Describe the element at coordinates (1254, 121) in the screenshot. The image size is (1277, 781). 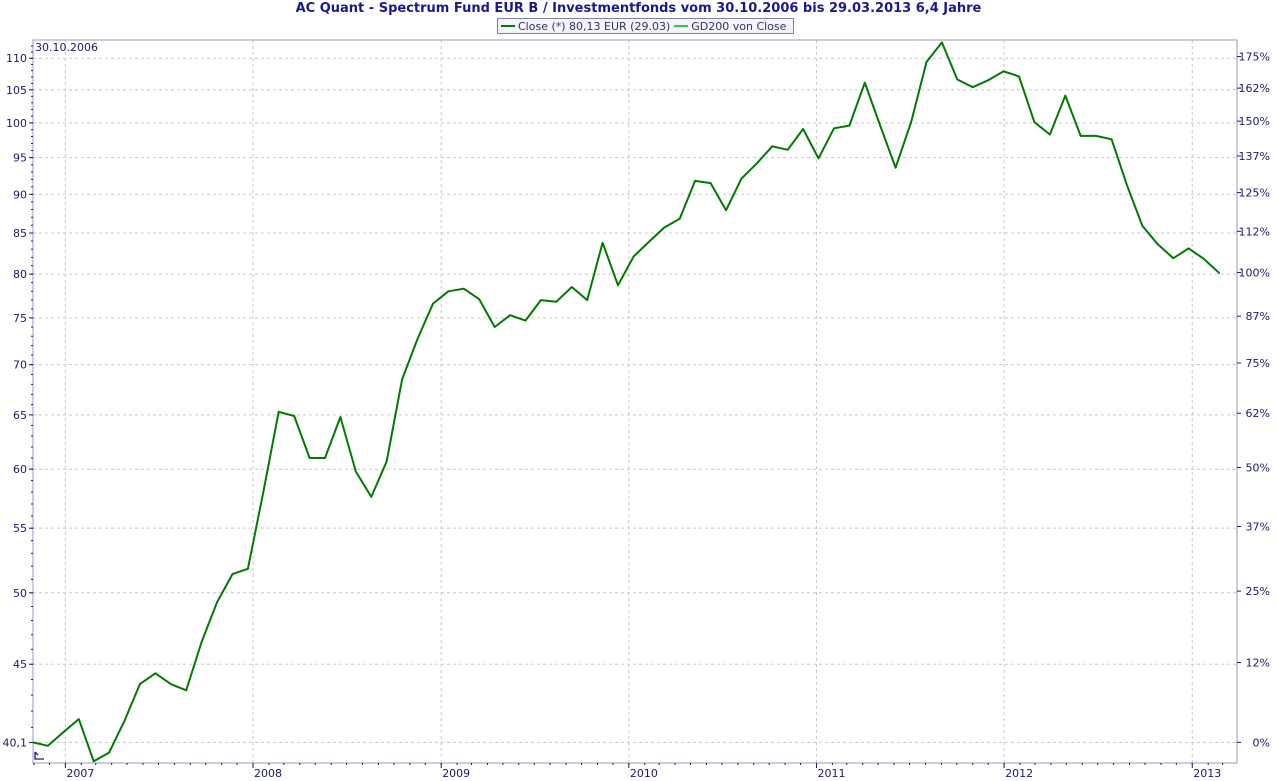
I see `y-right-tick-label: 150%` at that location.